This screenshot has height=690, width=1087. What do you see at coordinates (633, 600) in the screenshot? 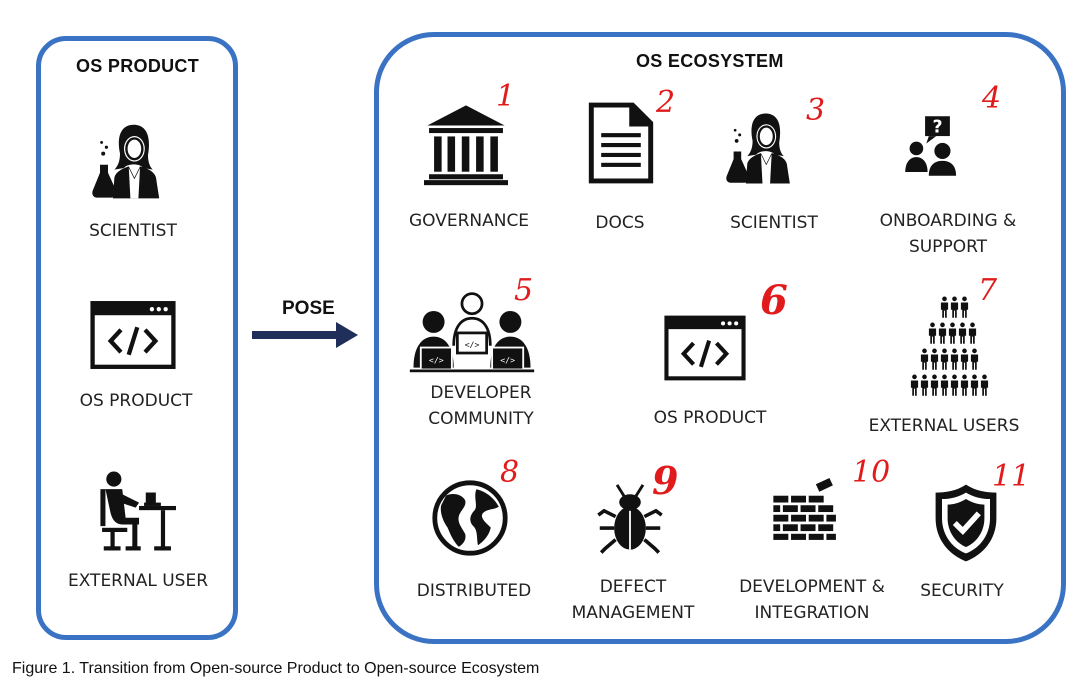
I see `label-defect-management: DEFECT MANAGEMENT` at bounding box center [633, 600].